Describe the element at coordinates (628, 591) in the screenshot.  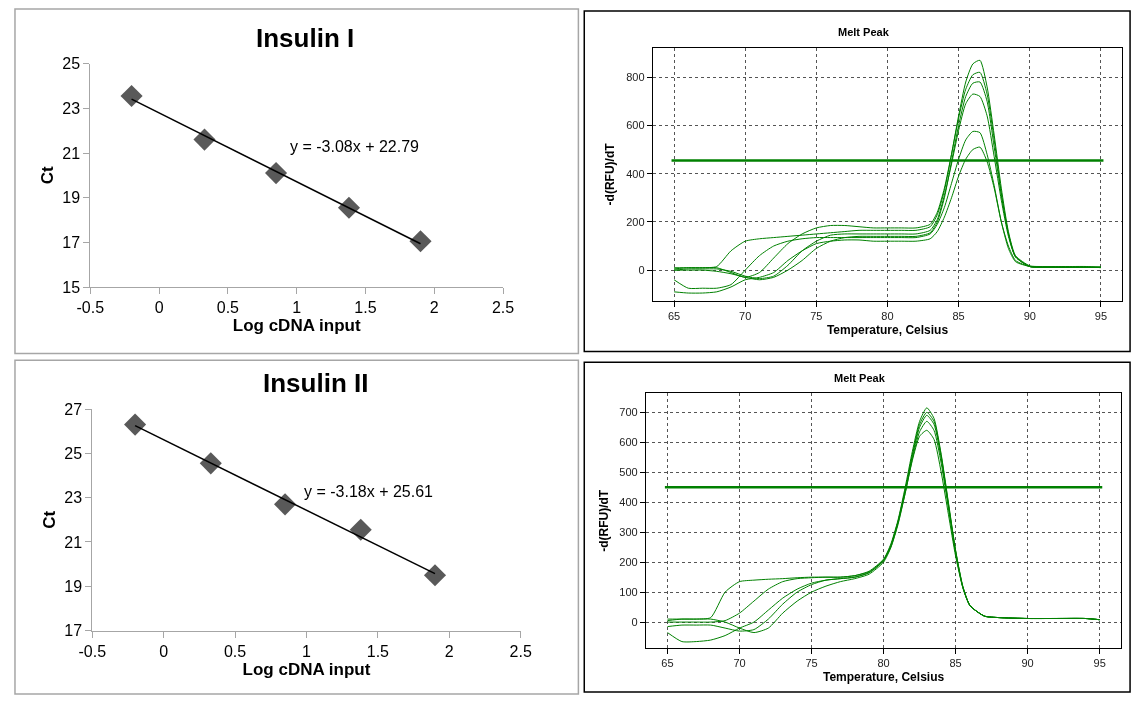
I see `y-tick-label: 100` at that location.